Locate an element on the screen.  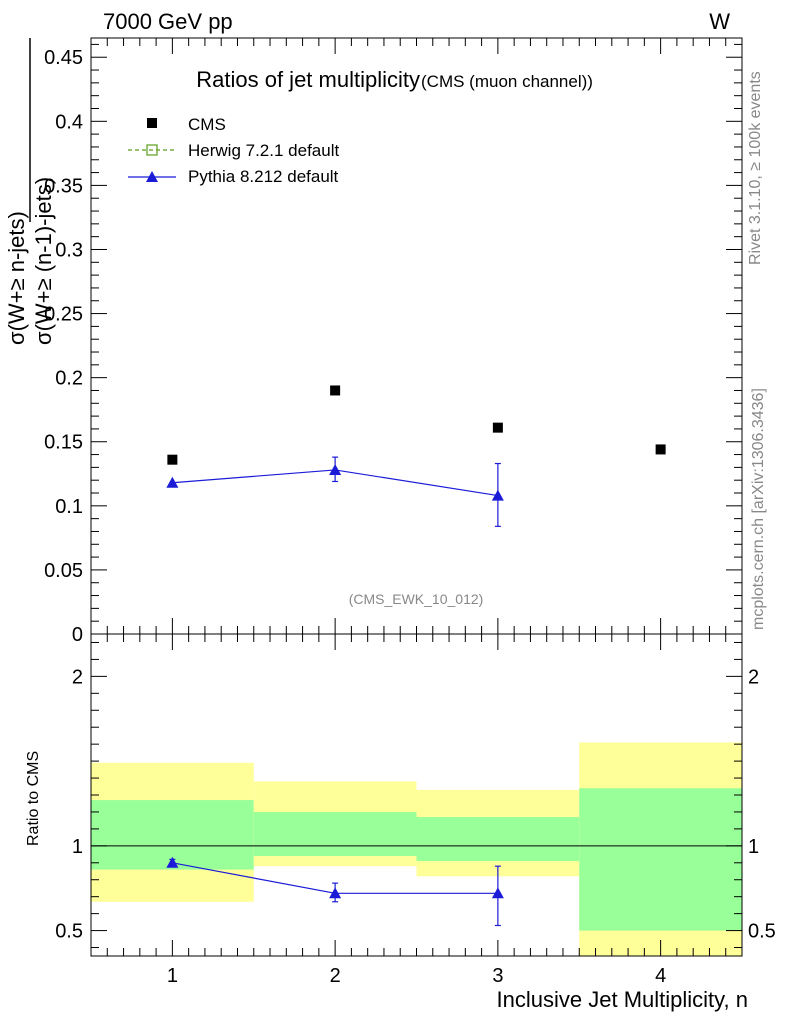
ratio-ytick-label-left: 0.5 is located at coordinates (69, 932).